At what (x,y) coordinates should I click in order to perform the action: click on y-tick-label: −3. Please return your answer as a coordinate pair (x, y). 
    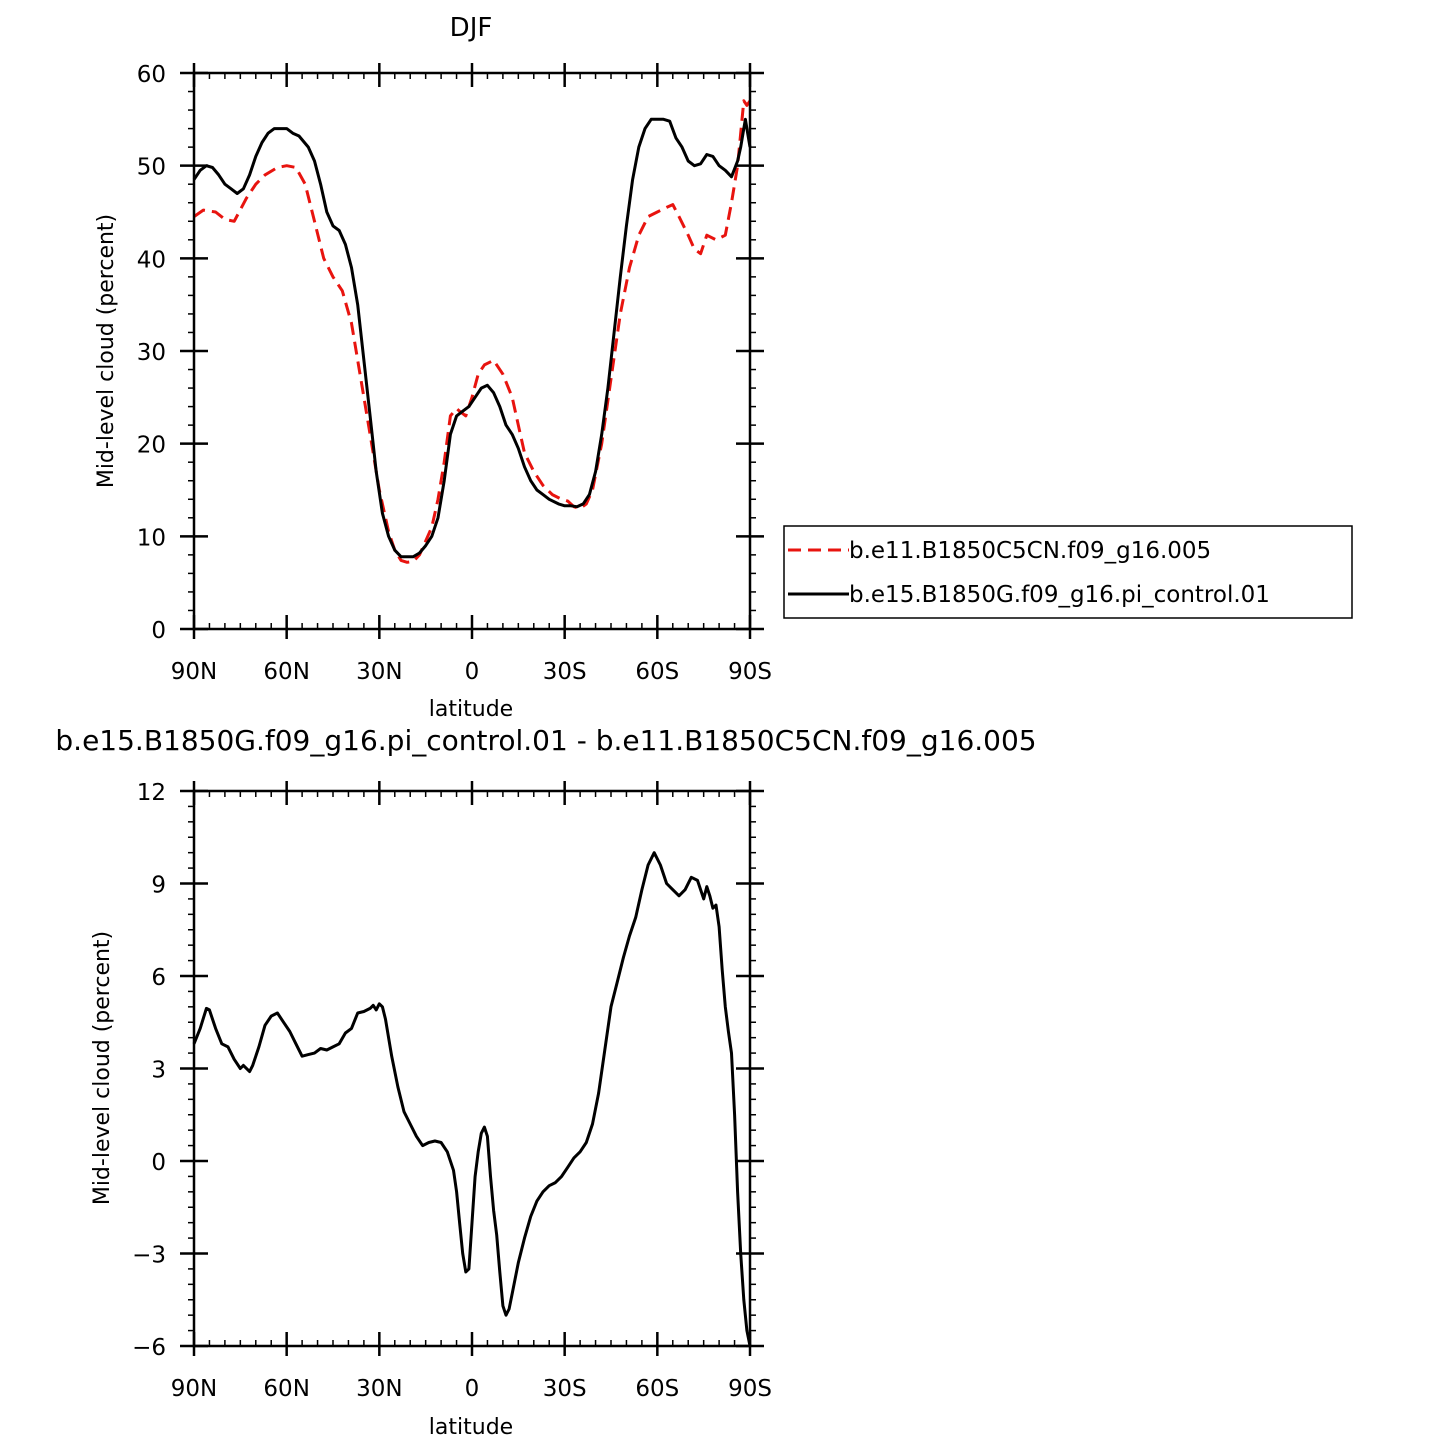
    Looking at the image, I should click on (149, 1256).